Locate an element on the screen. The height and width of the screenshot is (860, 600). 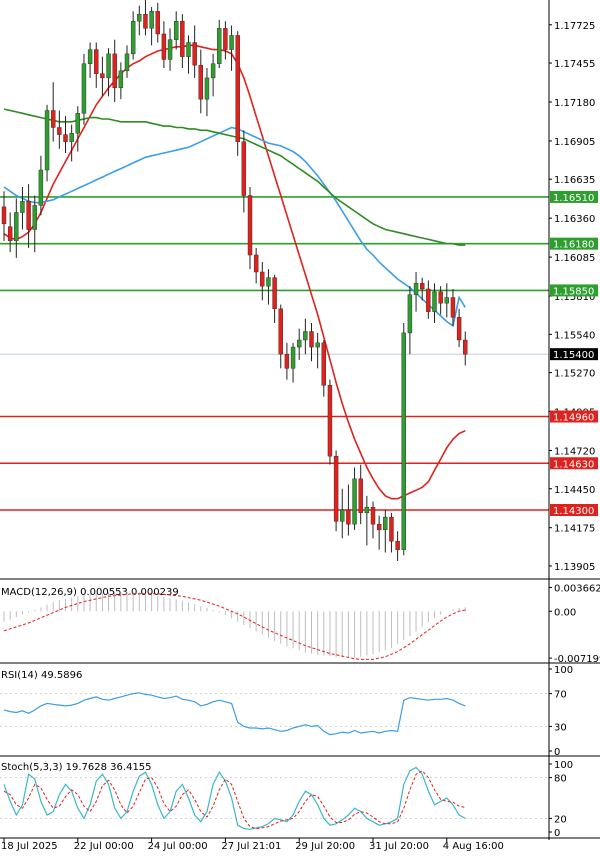
rsi-label: RSI(14) 49.5896 is located at coordinates (41, 675).